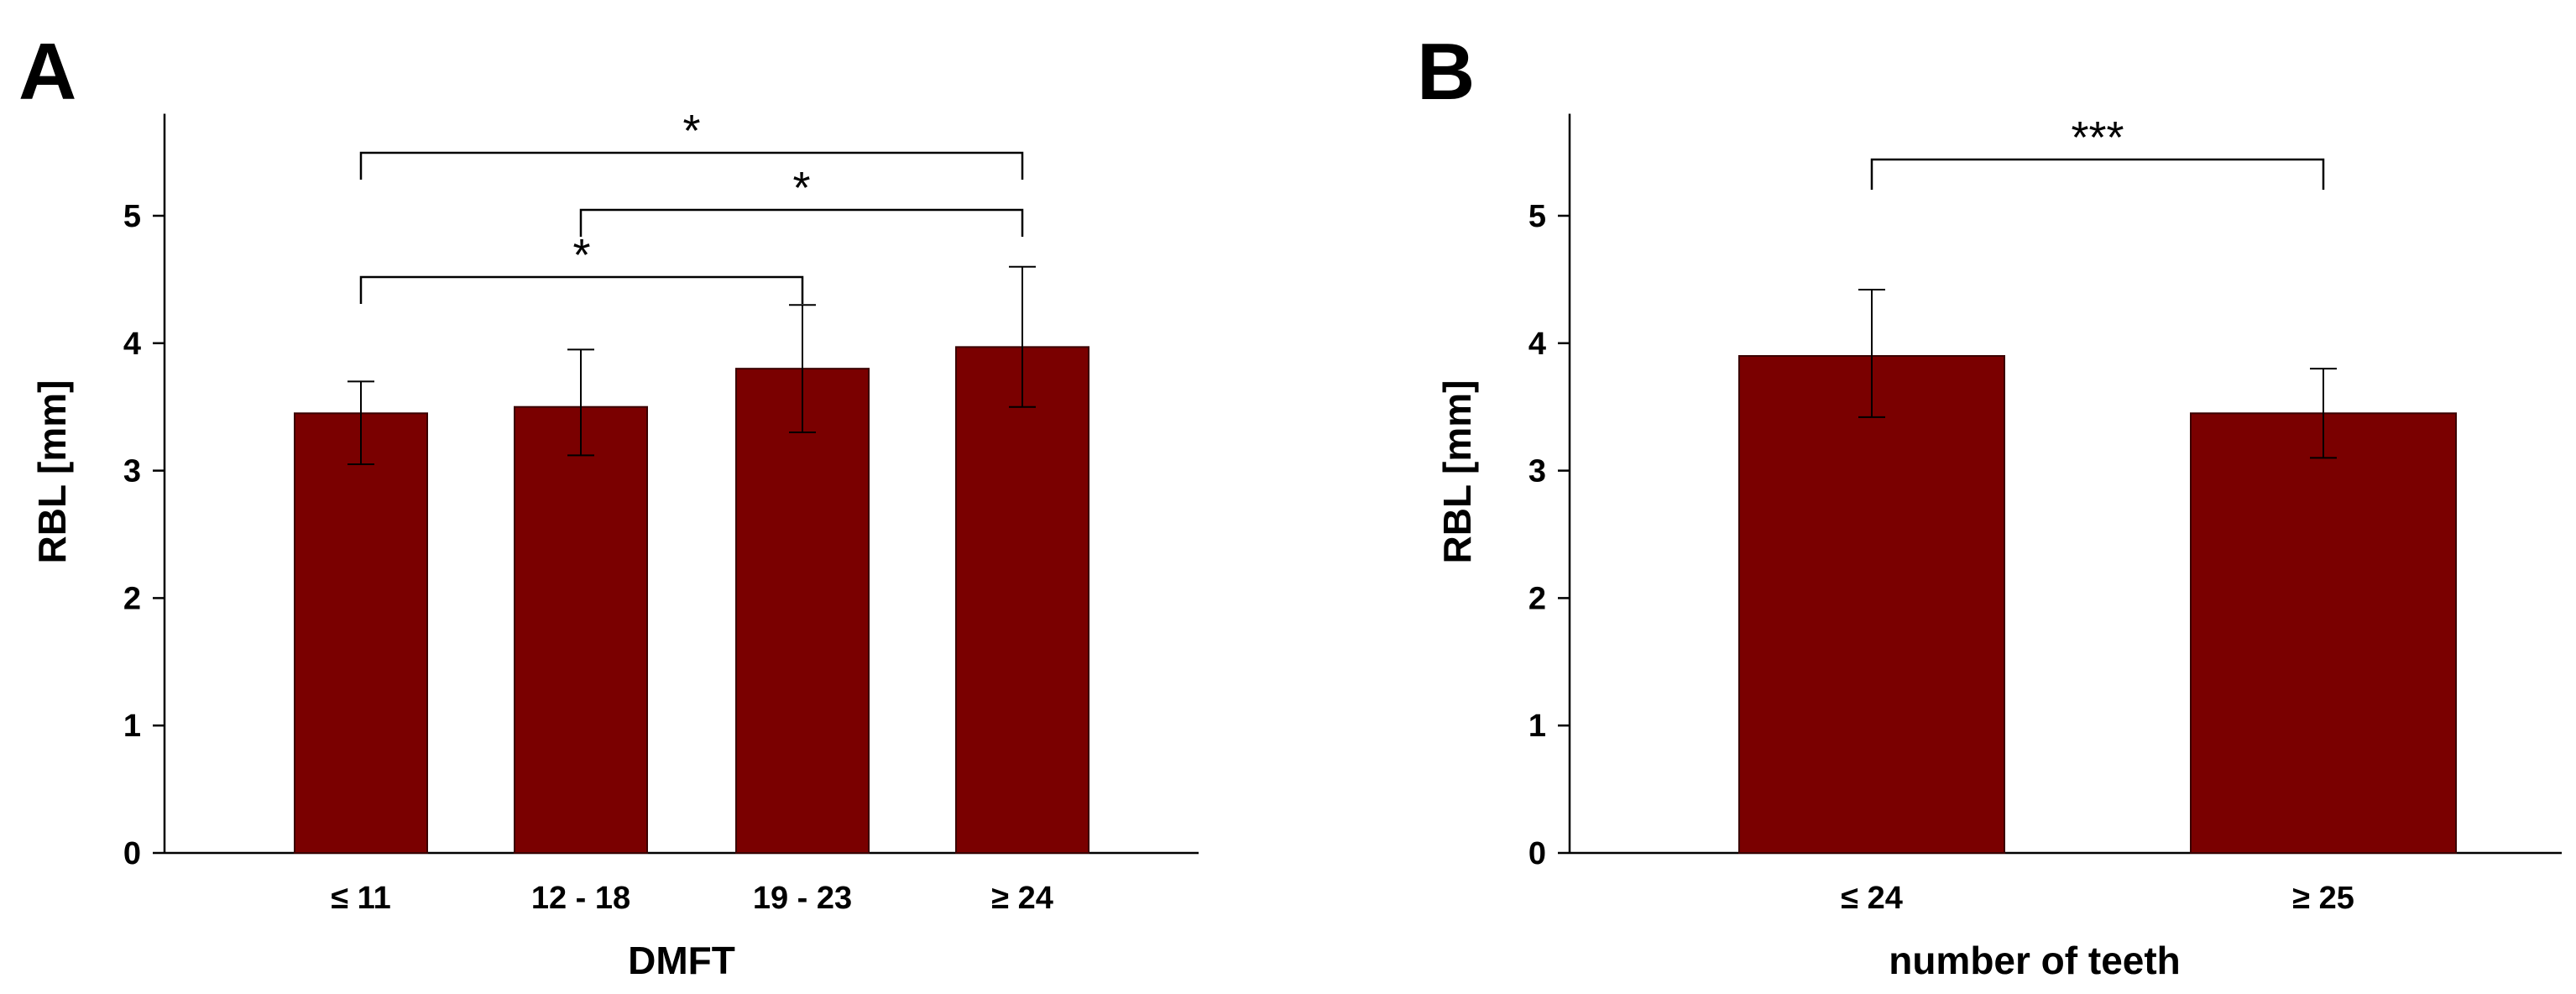 This screenshot has height=994, width=2576. I want to click on panel-a-x-tick-label: ≥ 24, so click(1022, 898).